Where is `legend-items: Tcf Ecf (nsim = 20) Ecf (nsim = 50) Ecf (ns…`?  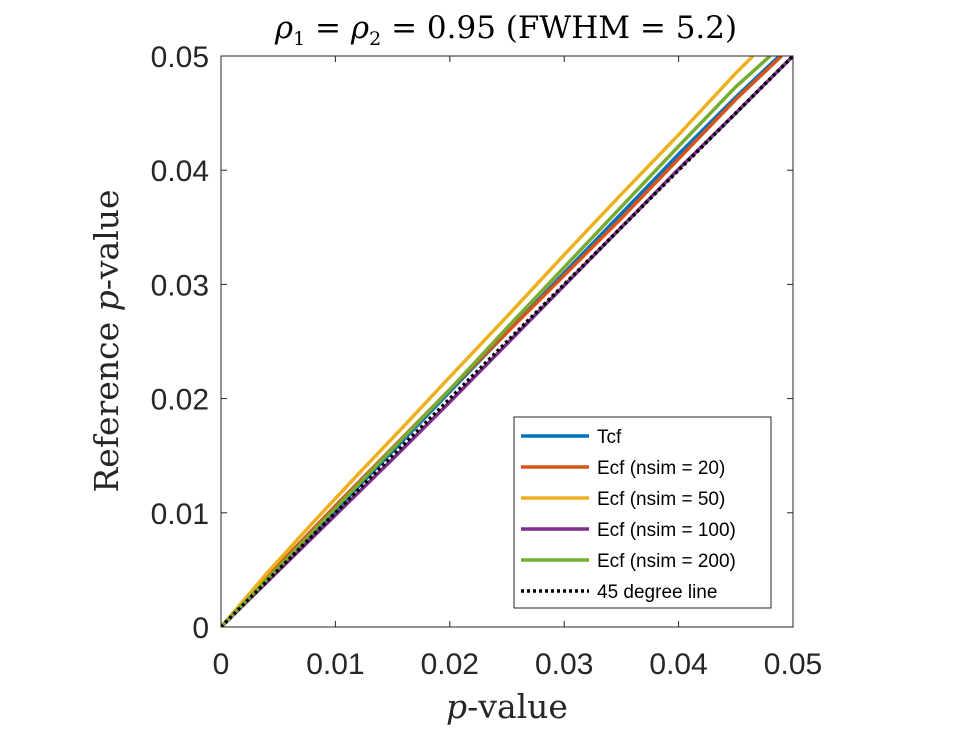 legend-items: Tcf Ecf (nsim = 20) Ecf (nsim = 50) Ecf (ns… is located at coordinates (628, 515).